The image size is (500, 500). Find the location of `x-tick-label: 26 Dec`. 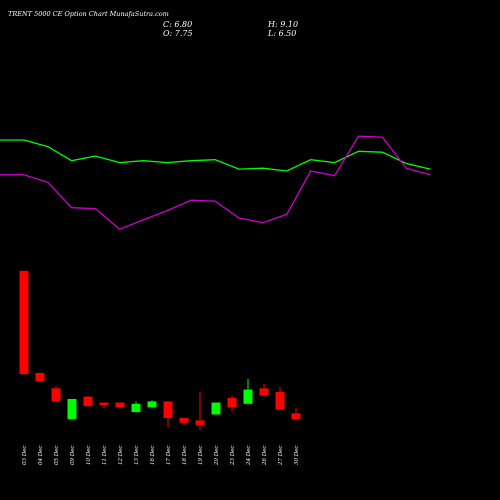

x-tick-label: 26 Dec is located at coordinates (265, 456).